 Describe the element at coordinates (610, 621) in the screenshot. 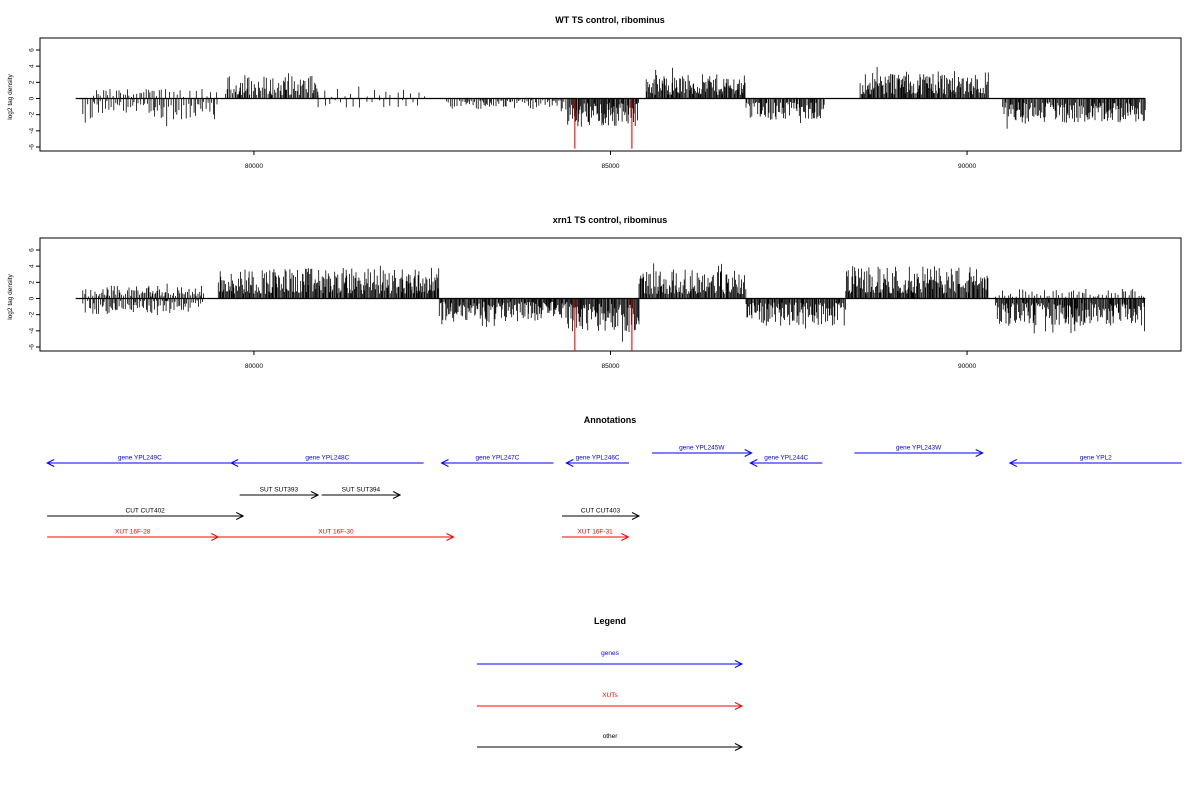

I see `legend-title: Legend` at that location.